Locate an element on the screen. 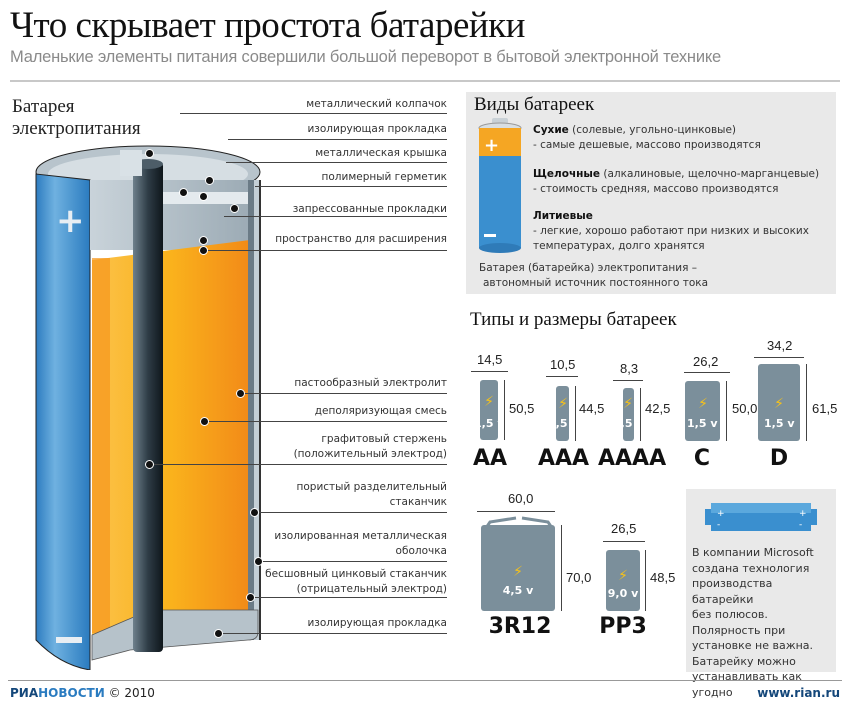 This screenshot has height=706, width=850. type-name: Щелочные is located at coordinates (567, 174).